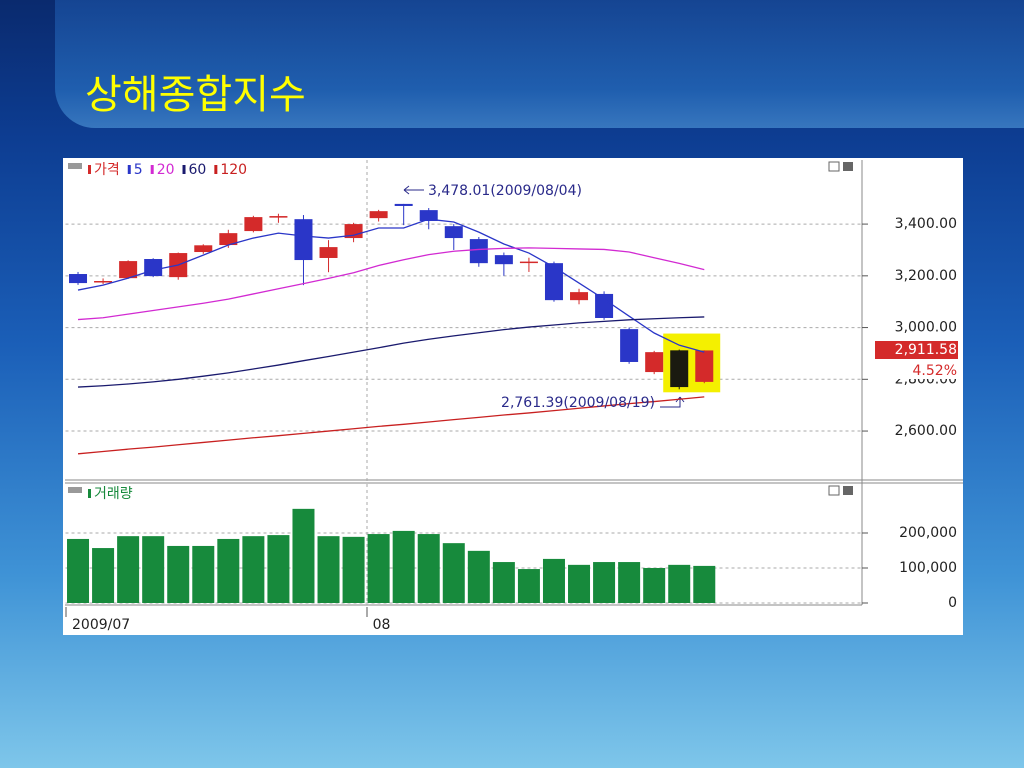 The height and width of the screenshot is (768, 1024). I want to click on last-price-label: 2,911.58, so click(926, 350).